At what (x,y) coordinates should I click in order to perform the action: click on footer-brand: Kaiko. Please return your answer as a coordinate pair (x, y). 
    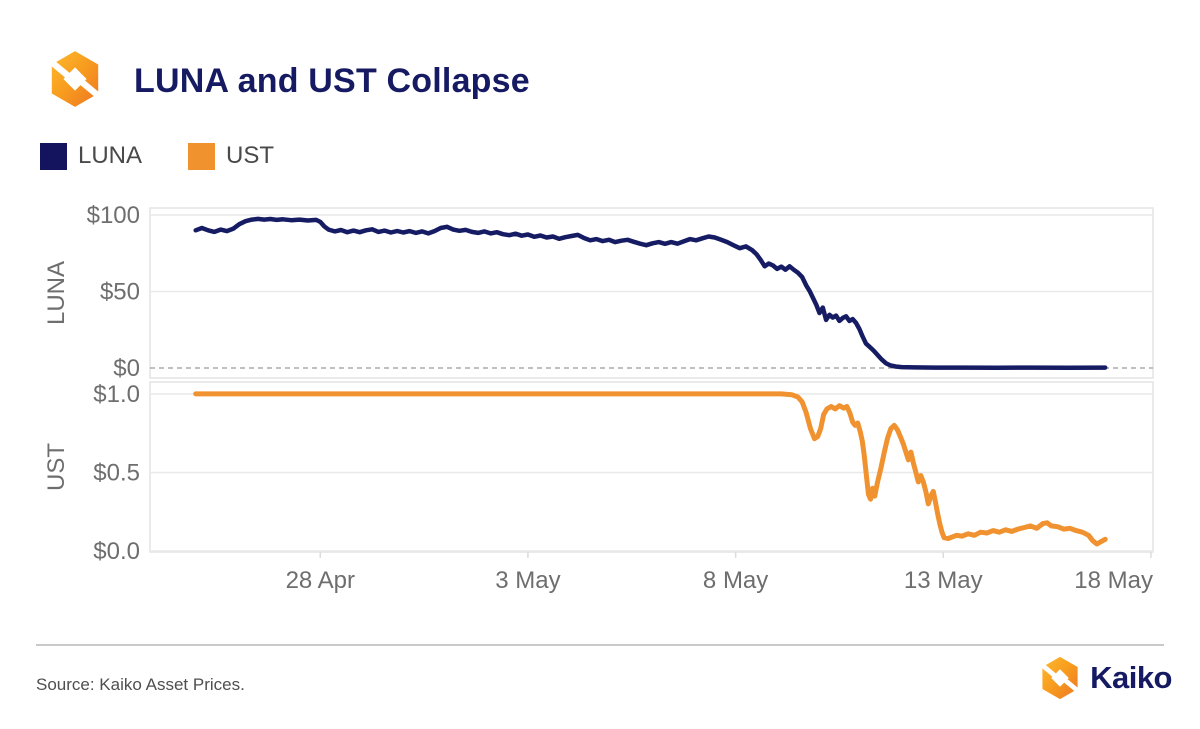
    Looking at the image, I should click on (1105, 678).